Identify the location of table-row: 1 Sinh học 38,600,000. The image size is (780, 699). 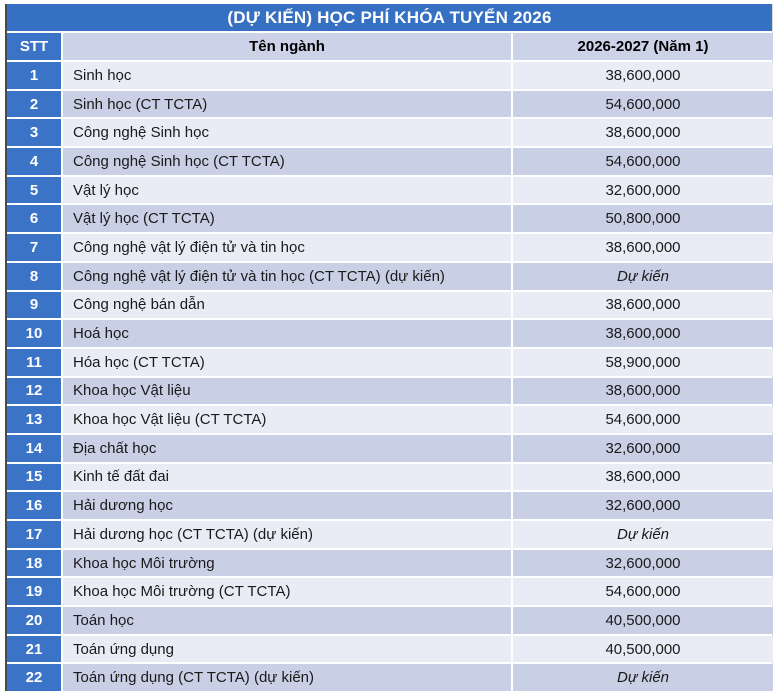
(390, 75).